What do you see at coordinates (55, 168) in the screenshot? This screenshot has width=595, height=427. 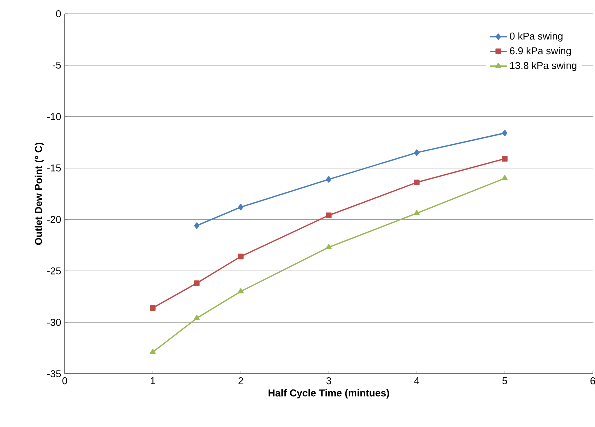 I see `y-tick-label: -15` at bounding box center [55, 168].